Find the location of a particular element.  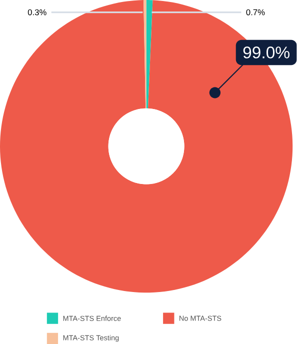

data-label: 0.3% is located at coordinates (37, 12).